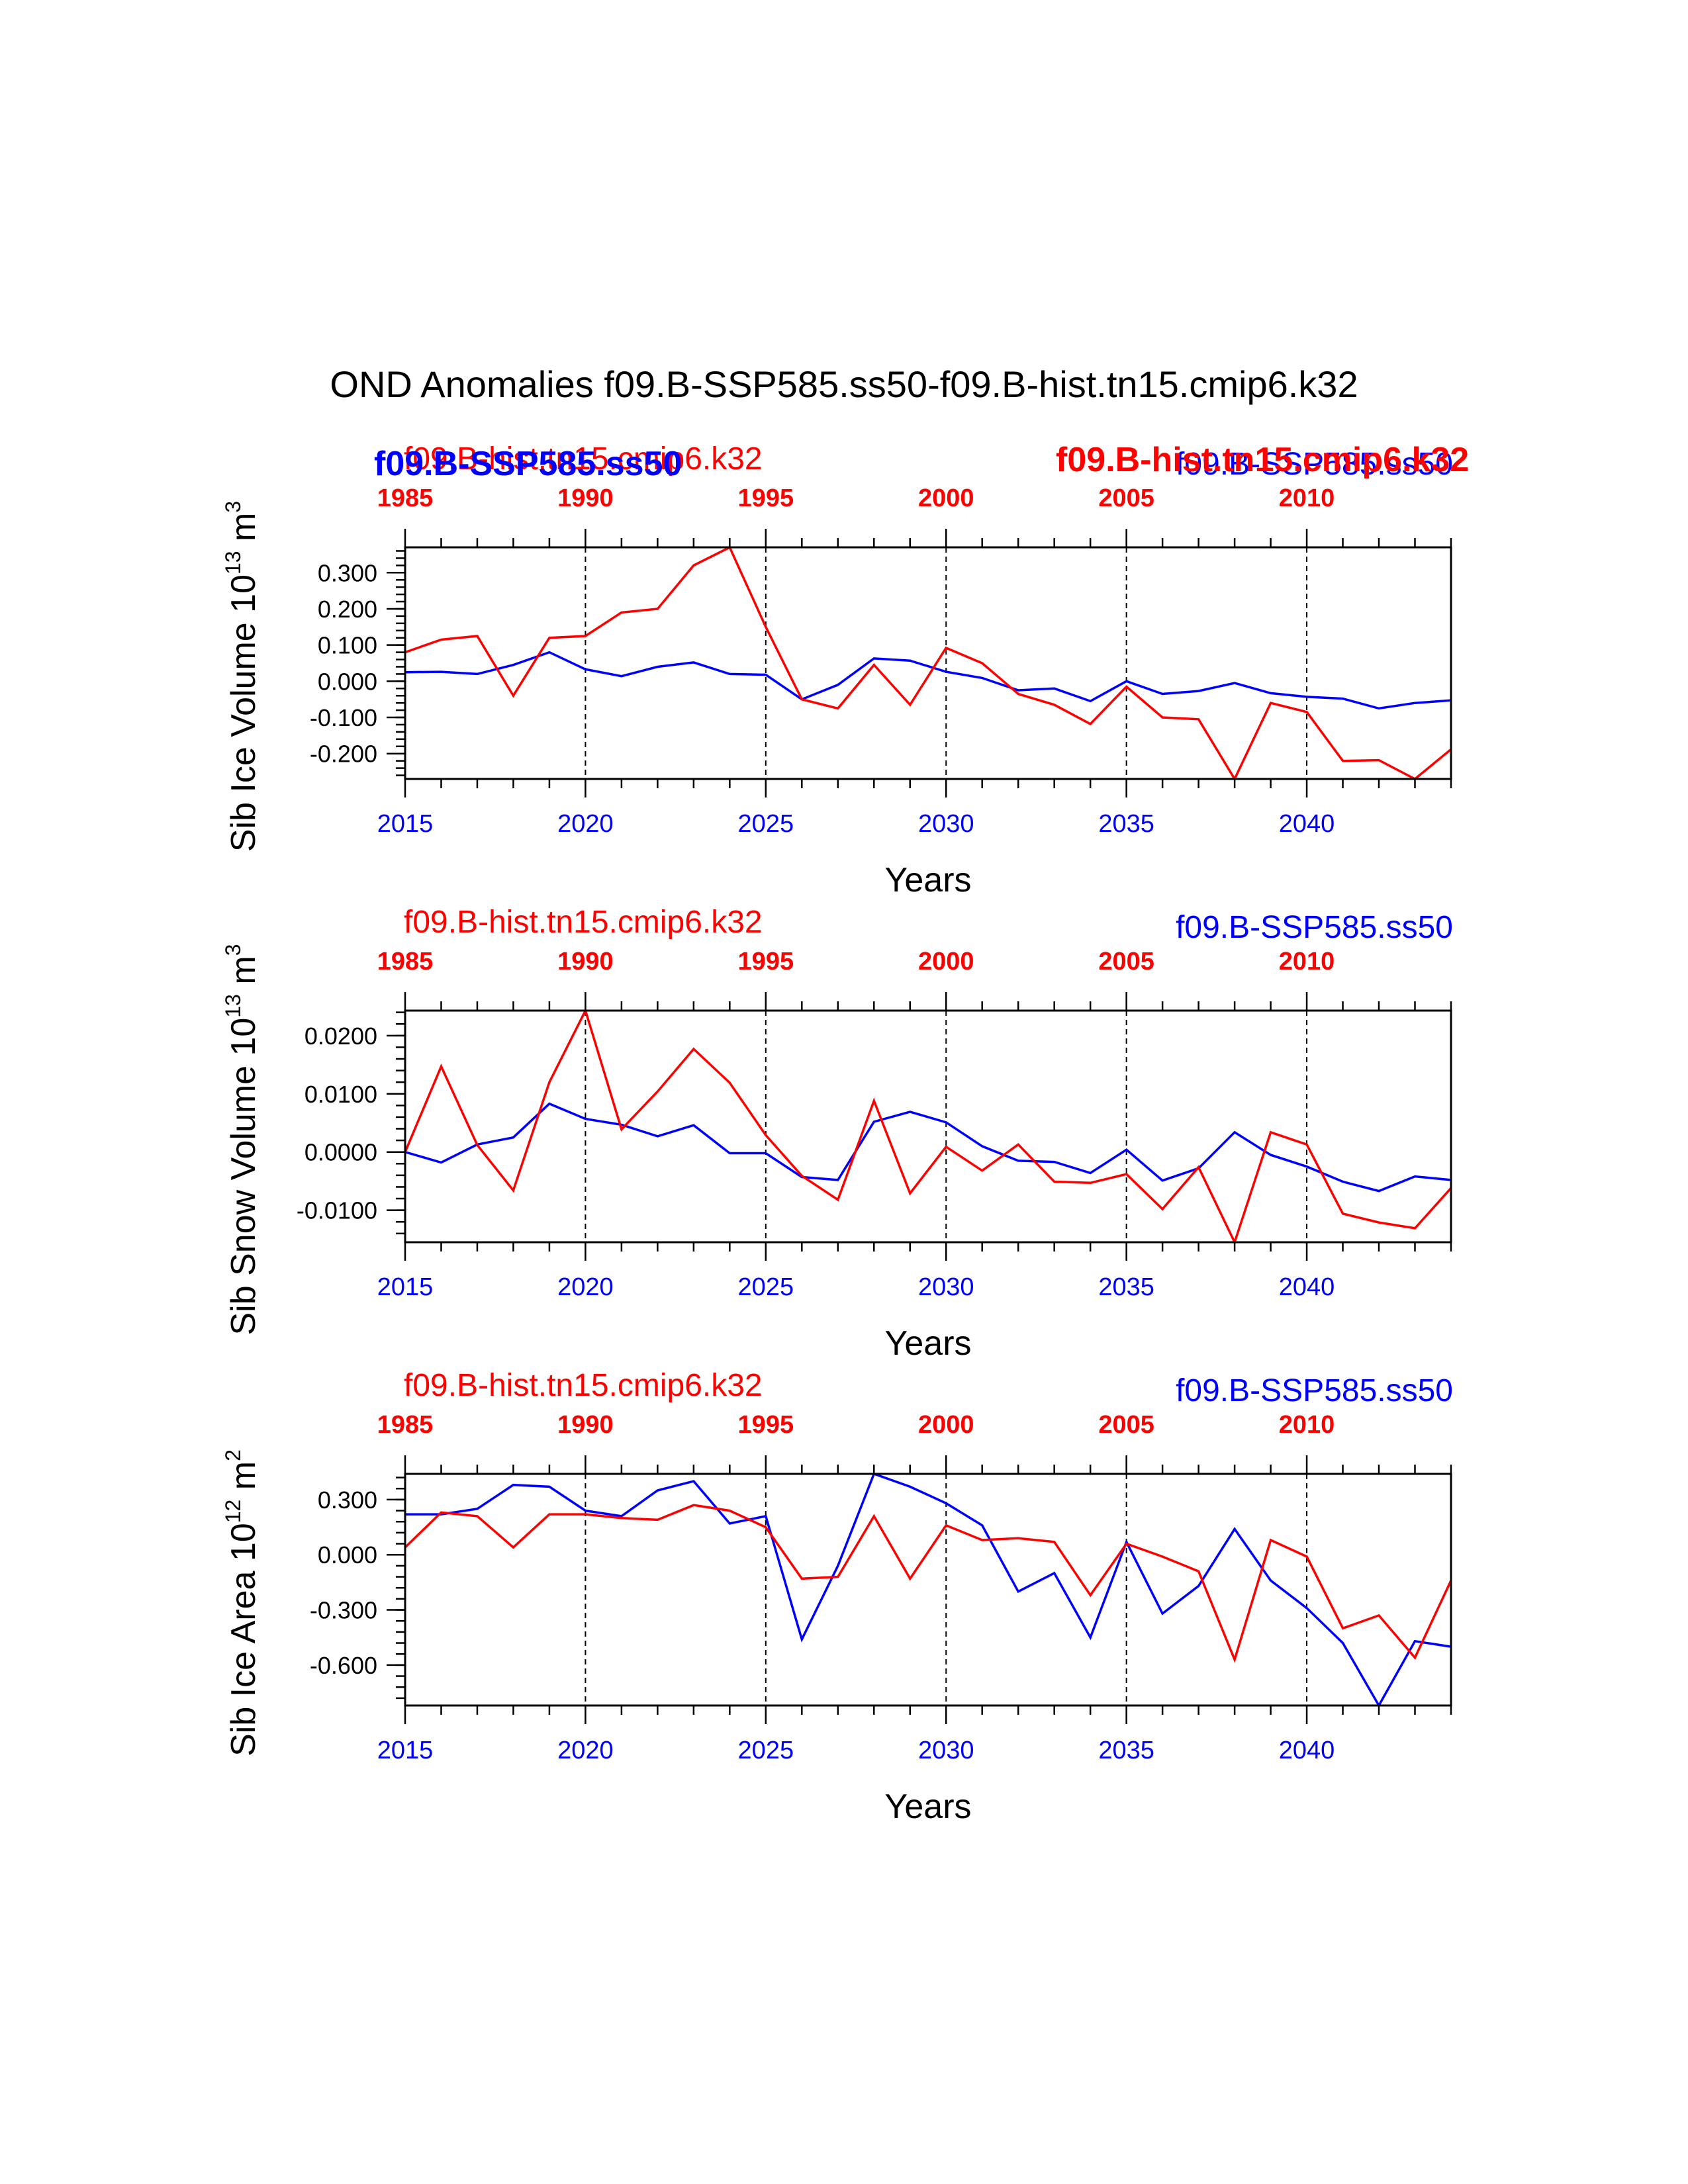 This screenshot has height=2184, width=1688. I want to click on y-tick-label: -0.200, so click(343, 755).